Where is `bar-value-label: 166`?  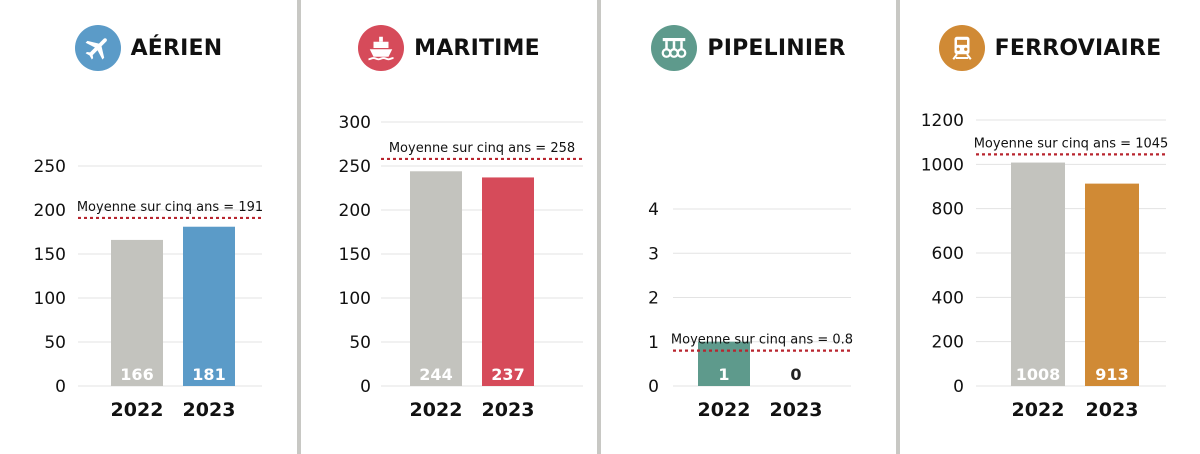
bar-value-label: 166 is located at coordinates (136, 374).